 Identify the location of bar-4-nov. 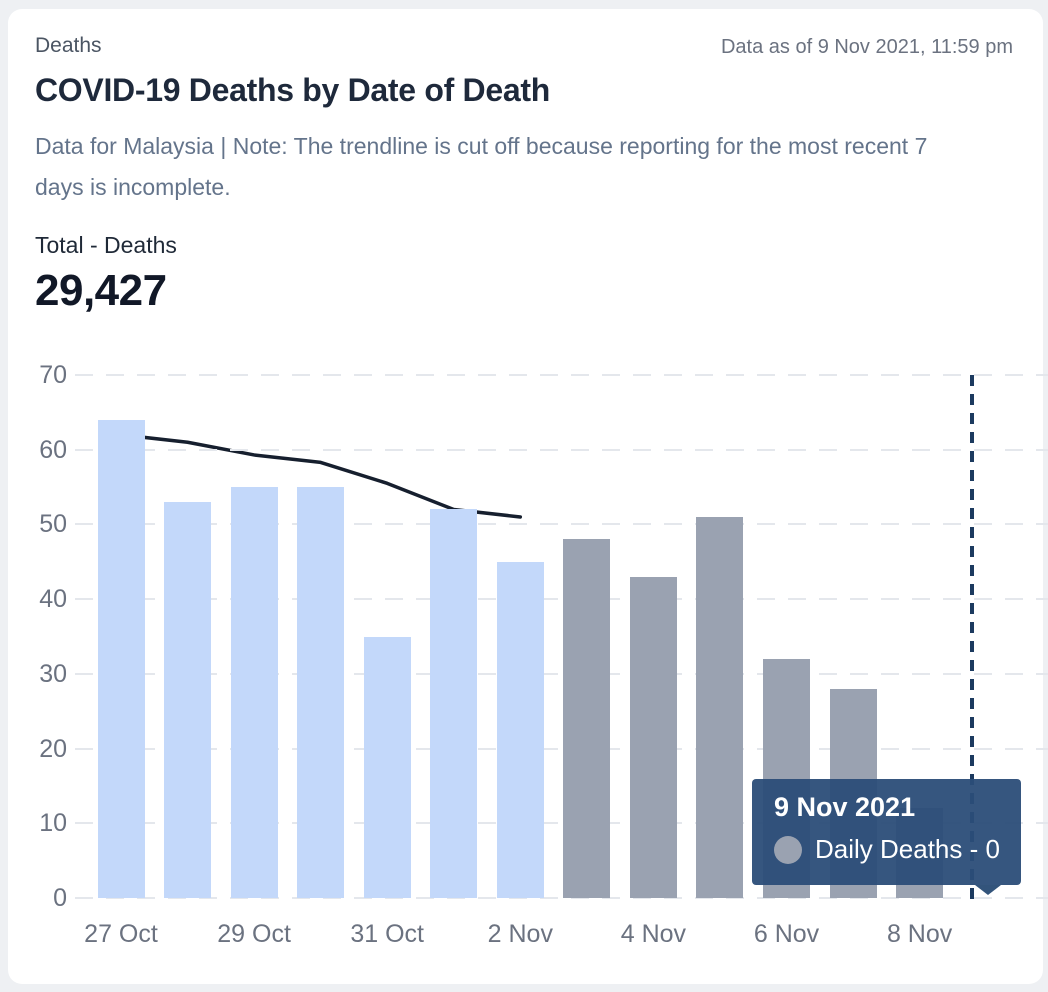
(653, 737).